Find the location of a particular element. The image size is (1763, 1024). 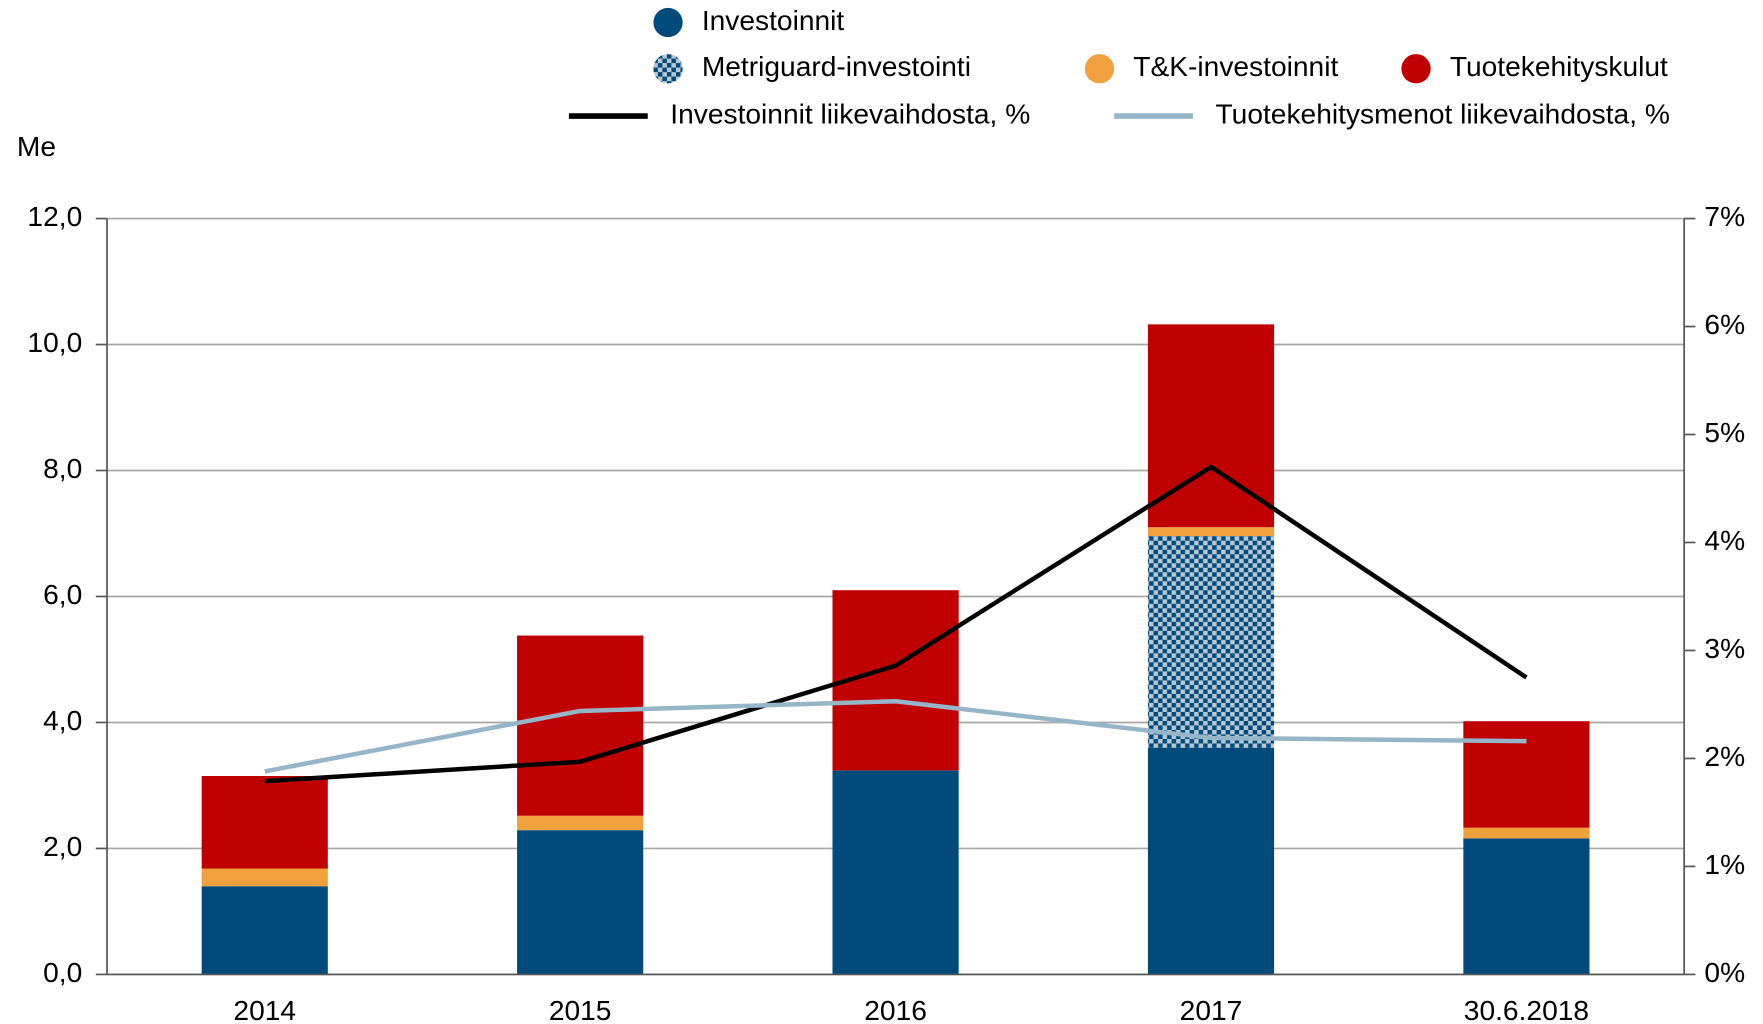

y-axis-label: Me is located at coordinates (36, 146).